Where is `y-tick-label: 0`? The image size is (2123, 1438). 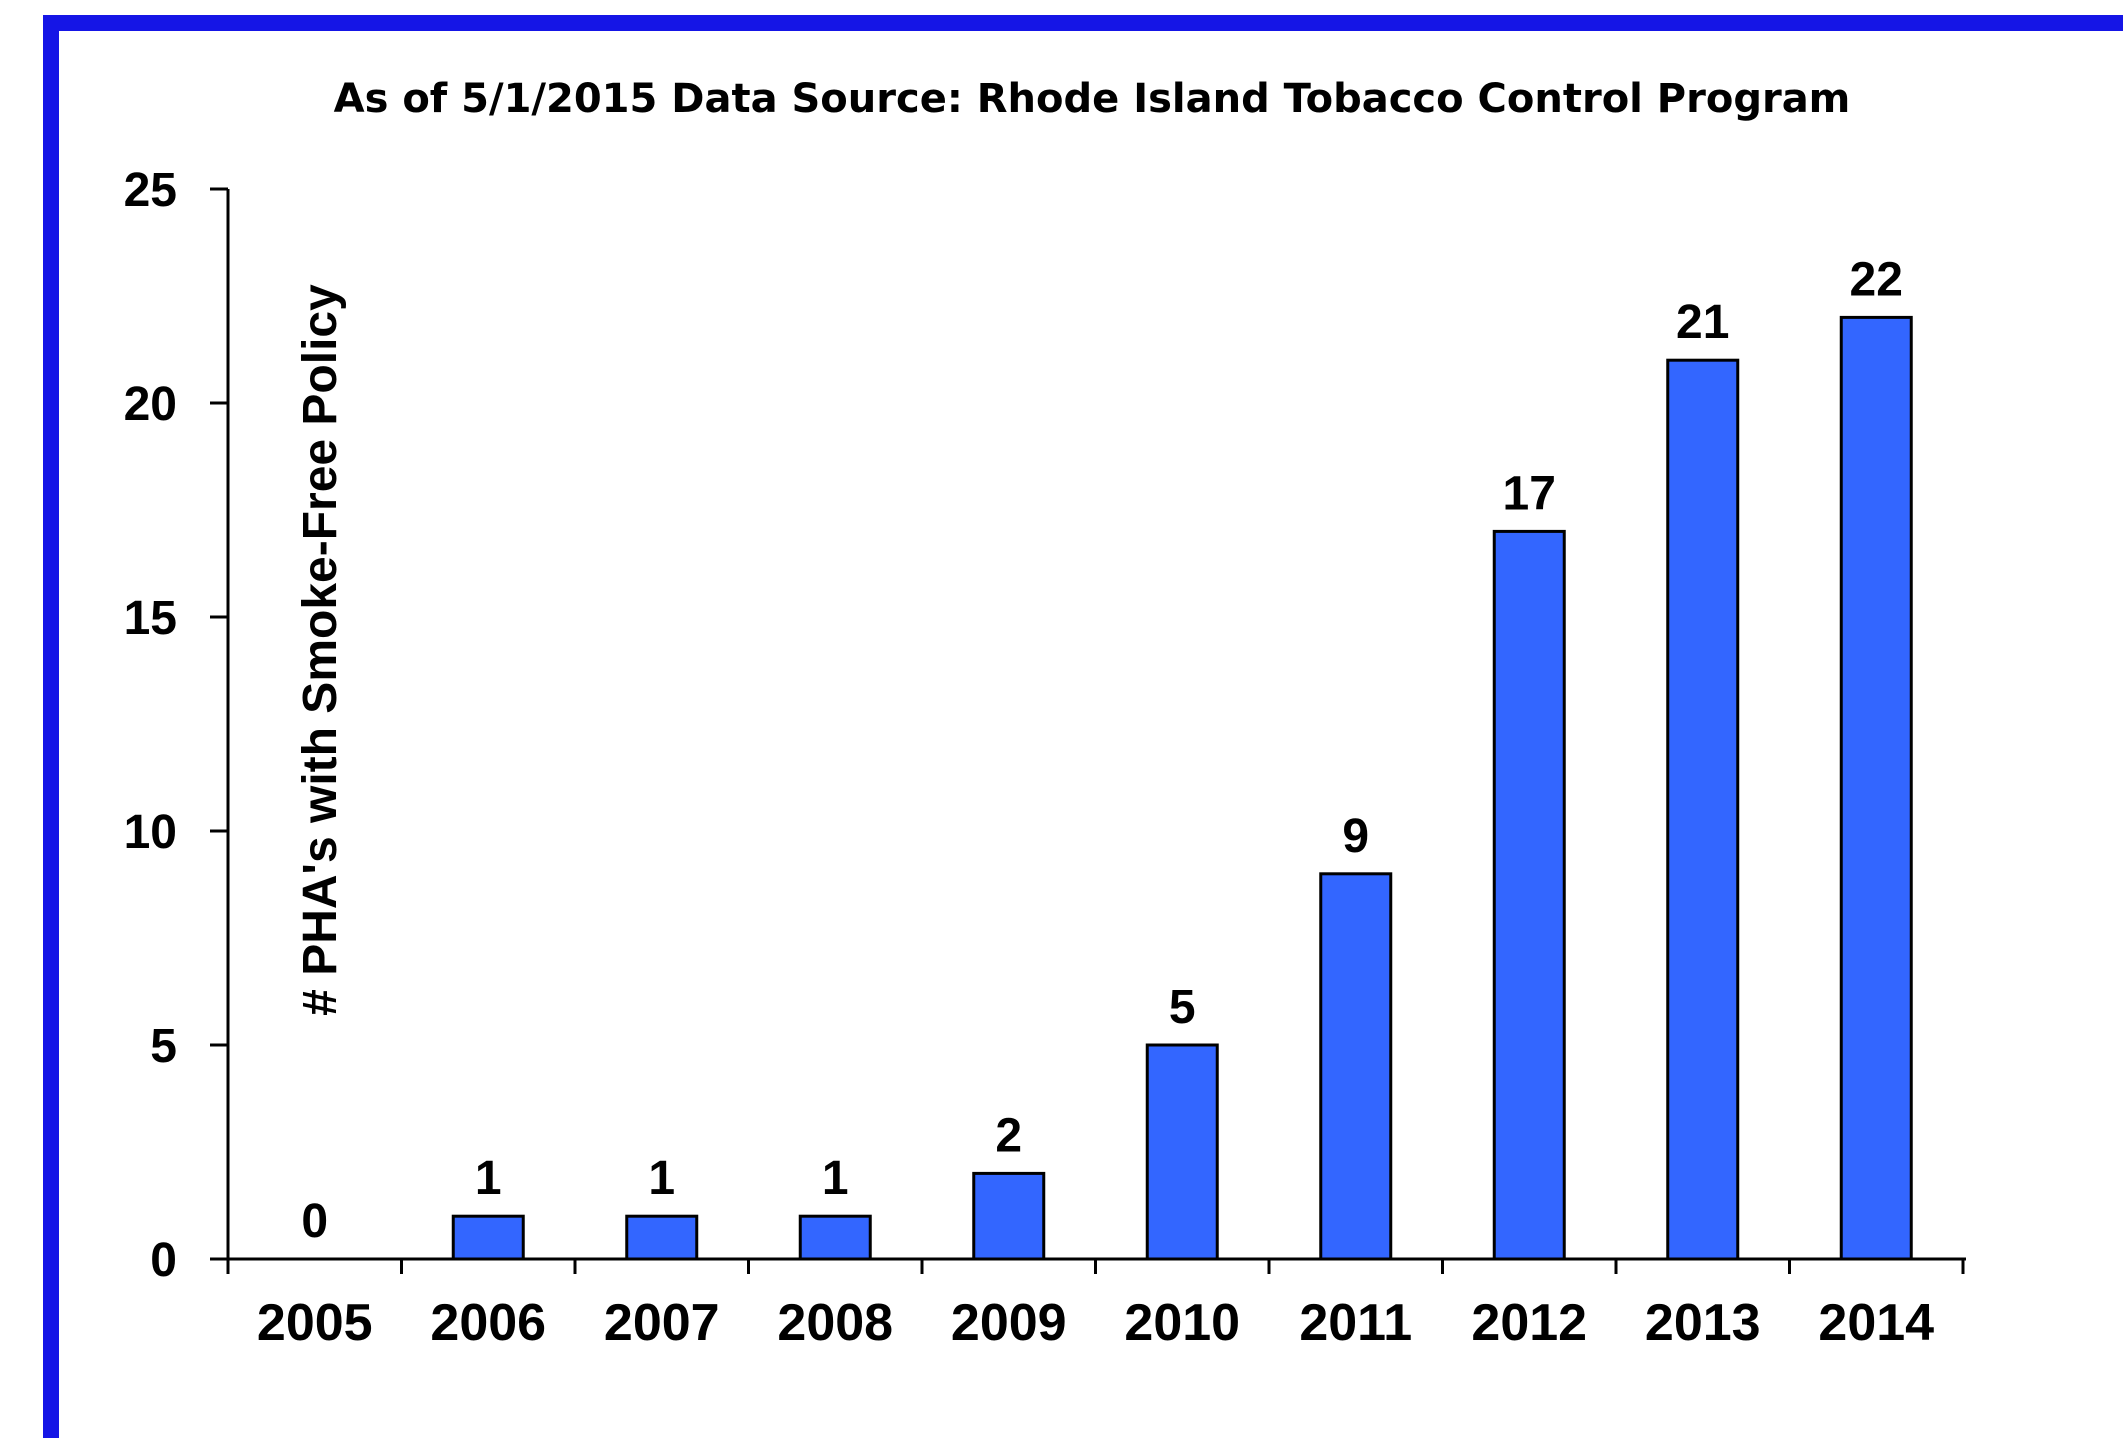
y-tick-label: 0 is located at coordinates (163, 1260).